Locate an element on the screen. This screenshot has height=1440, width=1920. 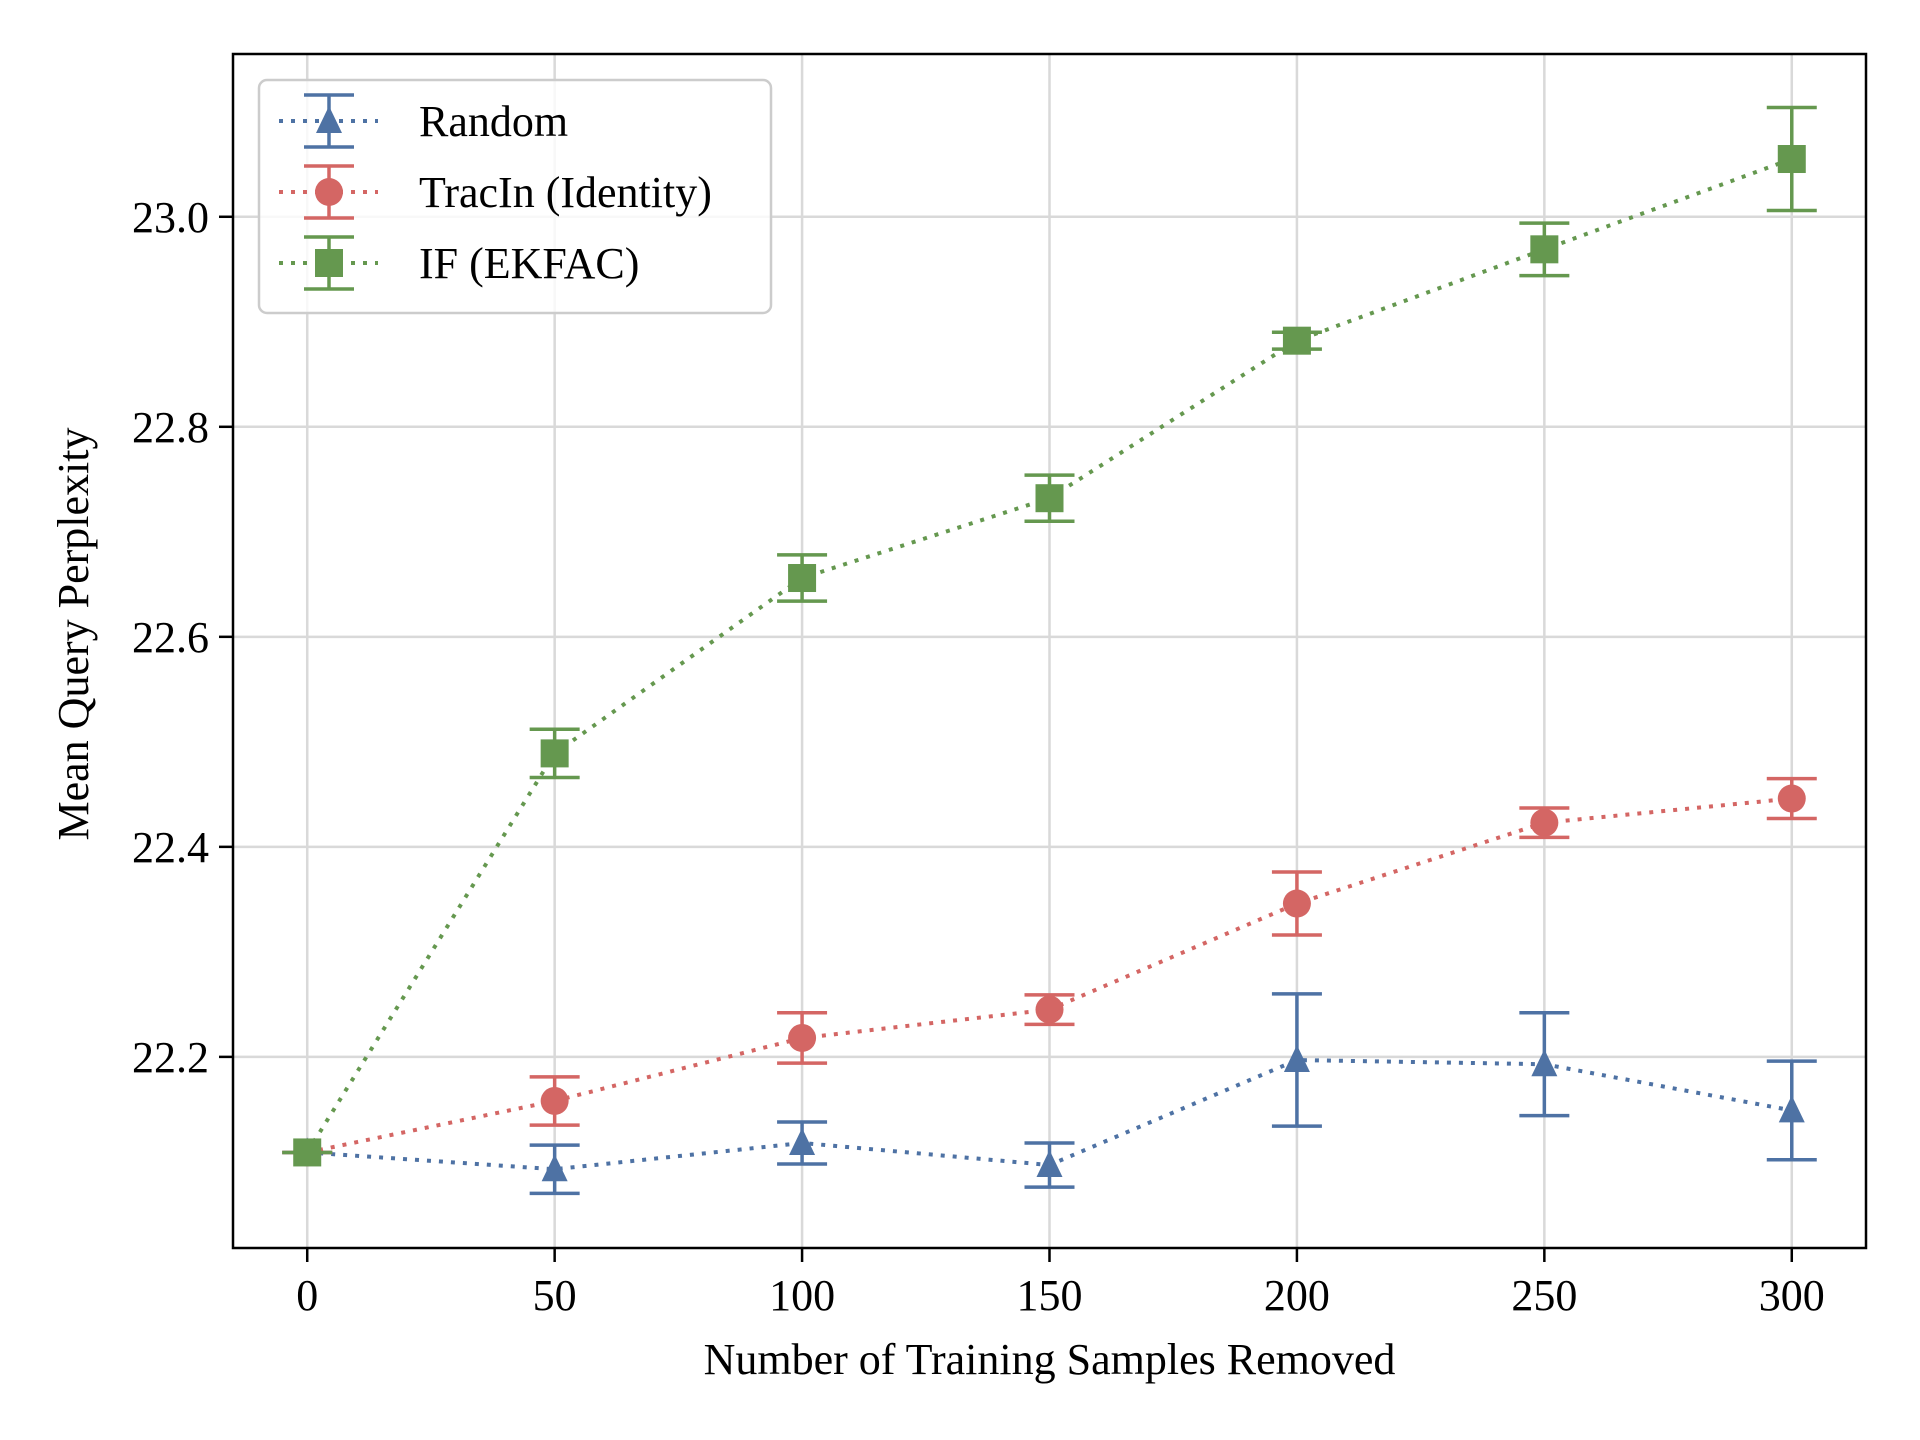
y-tick-label: 22.8 is located at coordinates (170, 427).